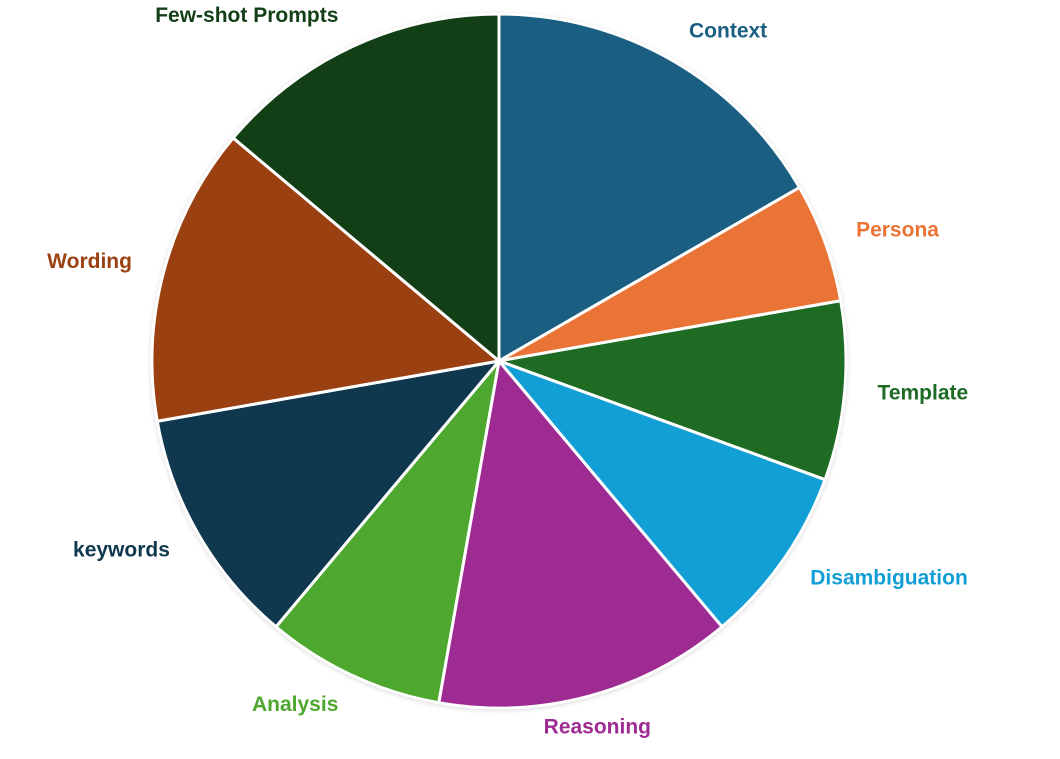  I want to click on slice-label: Context, so click(728, 30).